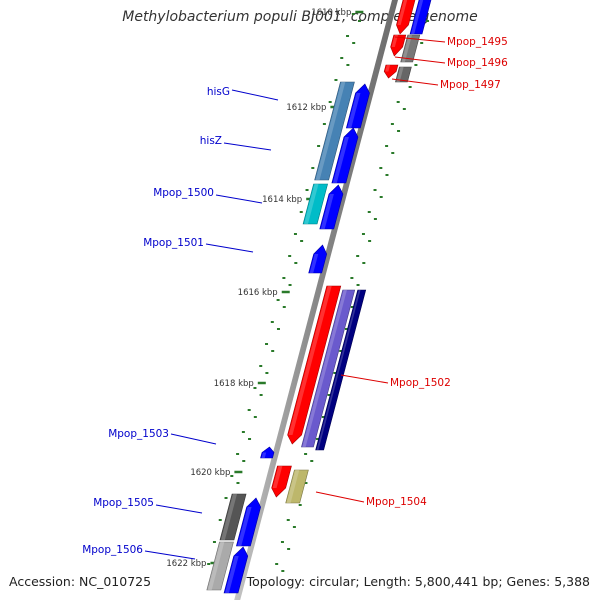 The height and width of the screenshot is (600, 600). I want to click on gene-label-mpop-1503: Mpop_1503, so click(138, 434).